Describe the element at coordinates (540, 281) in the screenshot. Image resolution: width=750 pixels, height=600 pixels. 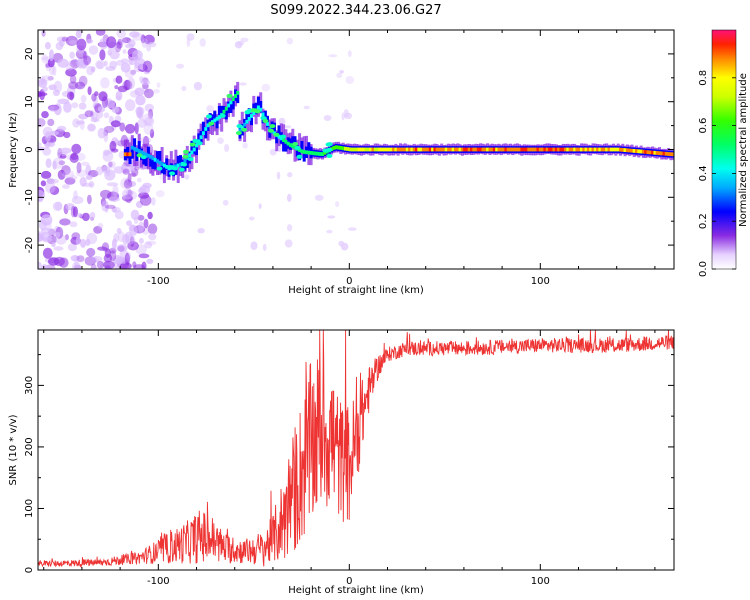
I see `x-tick-label: 100` at that location.